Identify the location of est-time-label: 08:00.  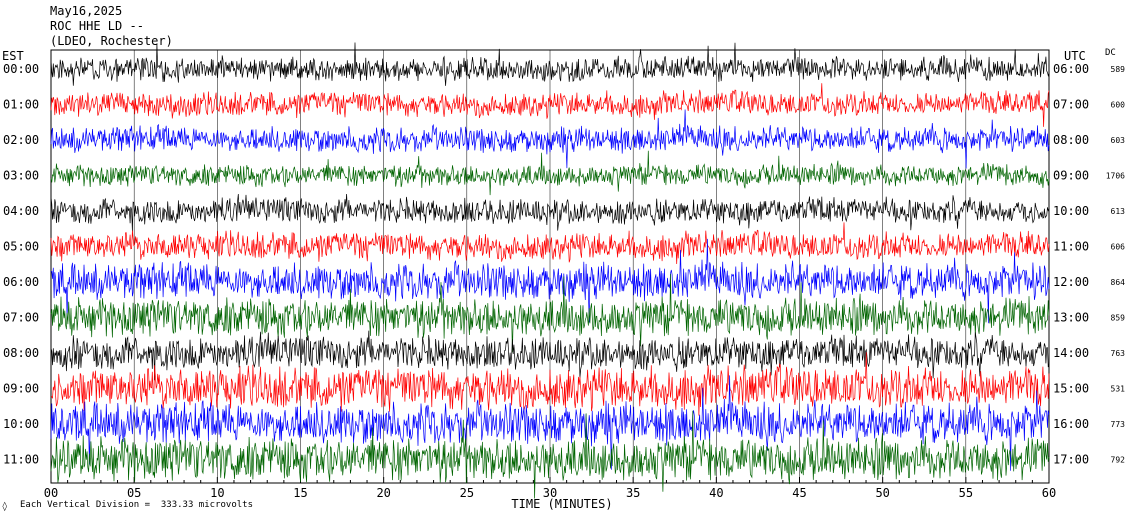
(21, 353).